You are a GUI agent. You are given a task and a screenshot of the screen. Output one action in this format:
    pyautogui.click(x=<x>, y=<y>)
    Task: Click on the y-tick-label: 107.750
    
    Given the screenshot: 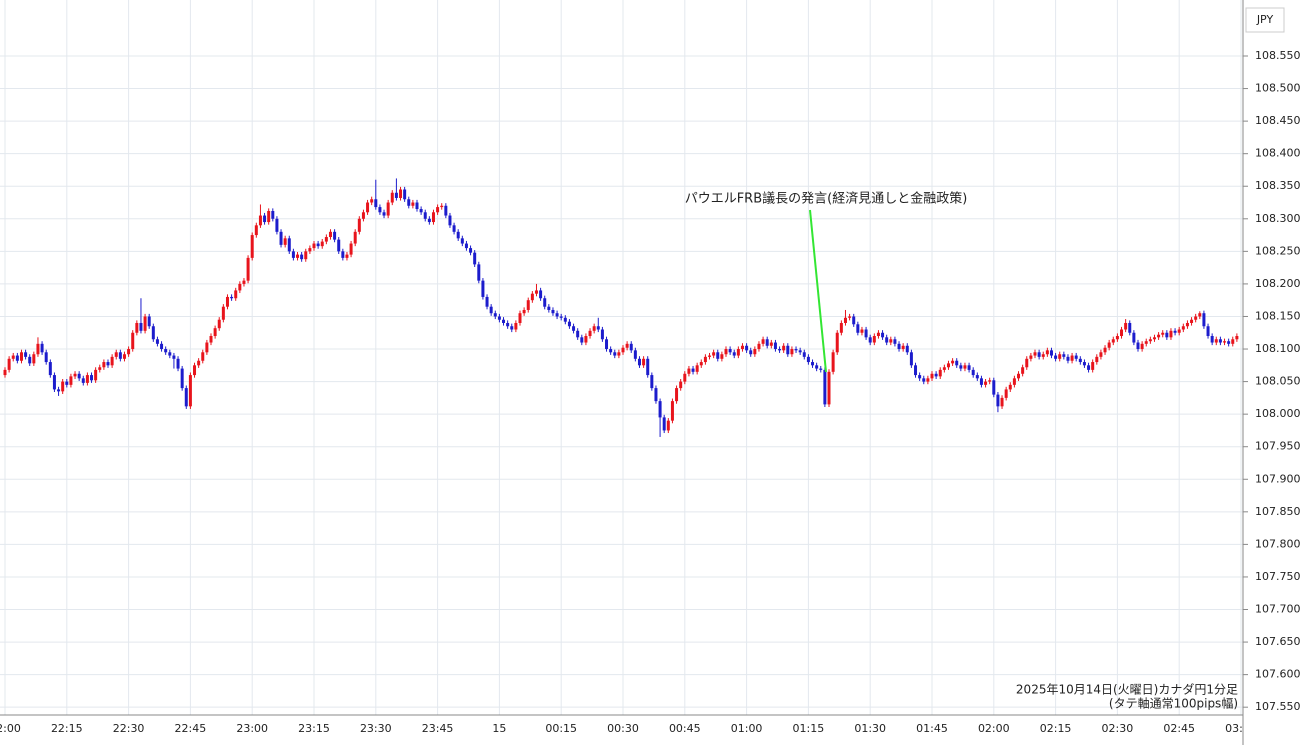 What is the action you would take?
    pyautogui.click(x=1277, y=576)
    